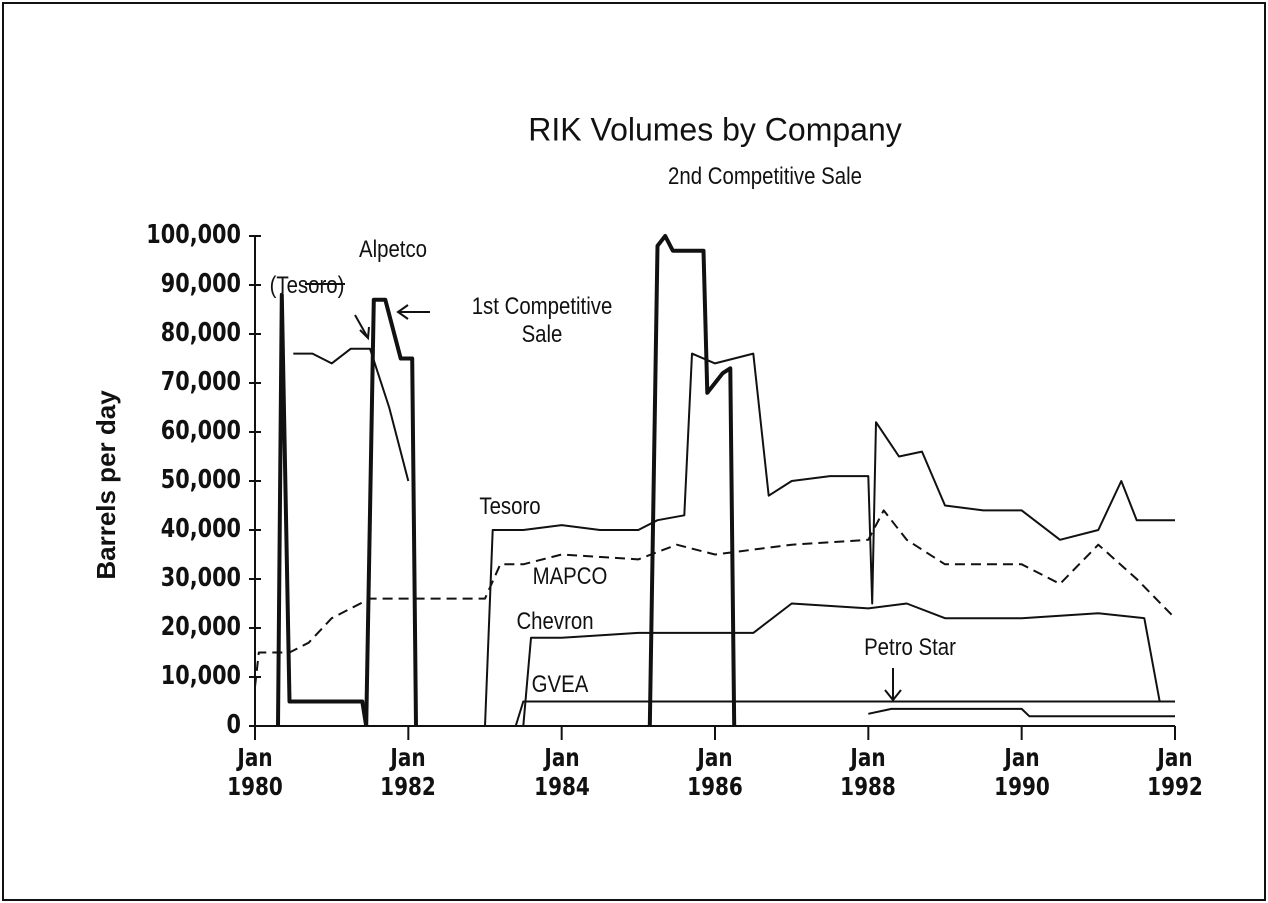 This screenshot has width=1268, height=903. Describe the element at coordinates (393, 249) in the screenshot. I see `annotation: Alpetco` at that location.